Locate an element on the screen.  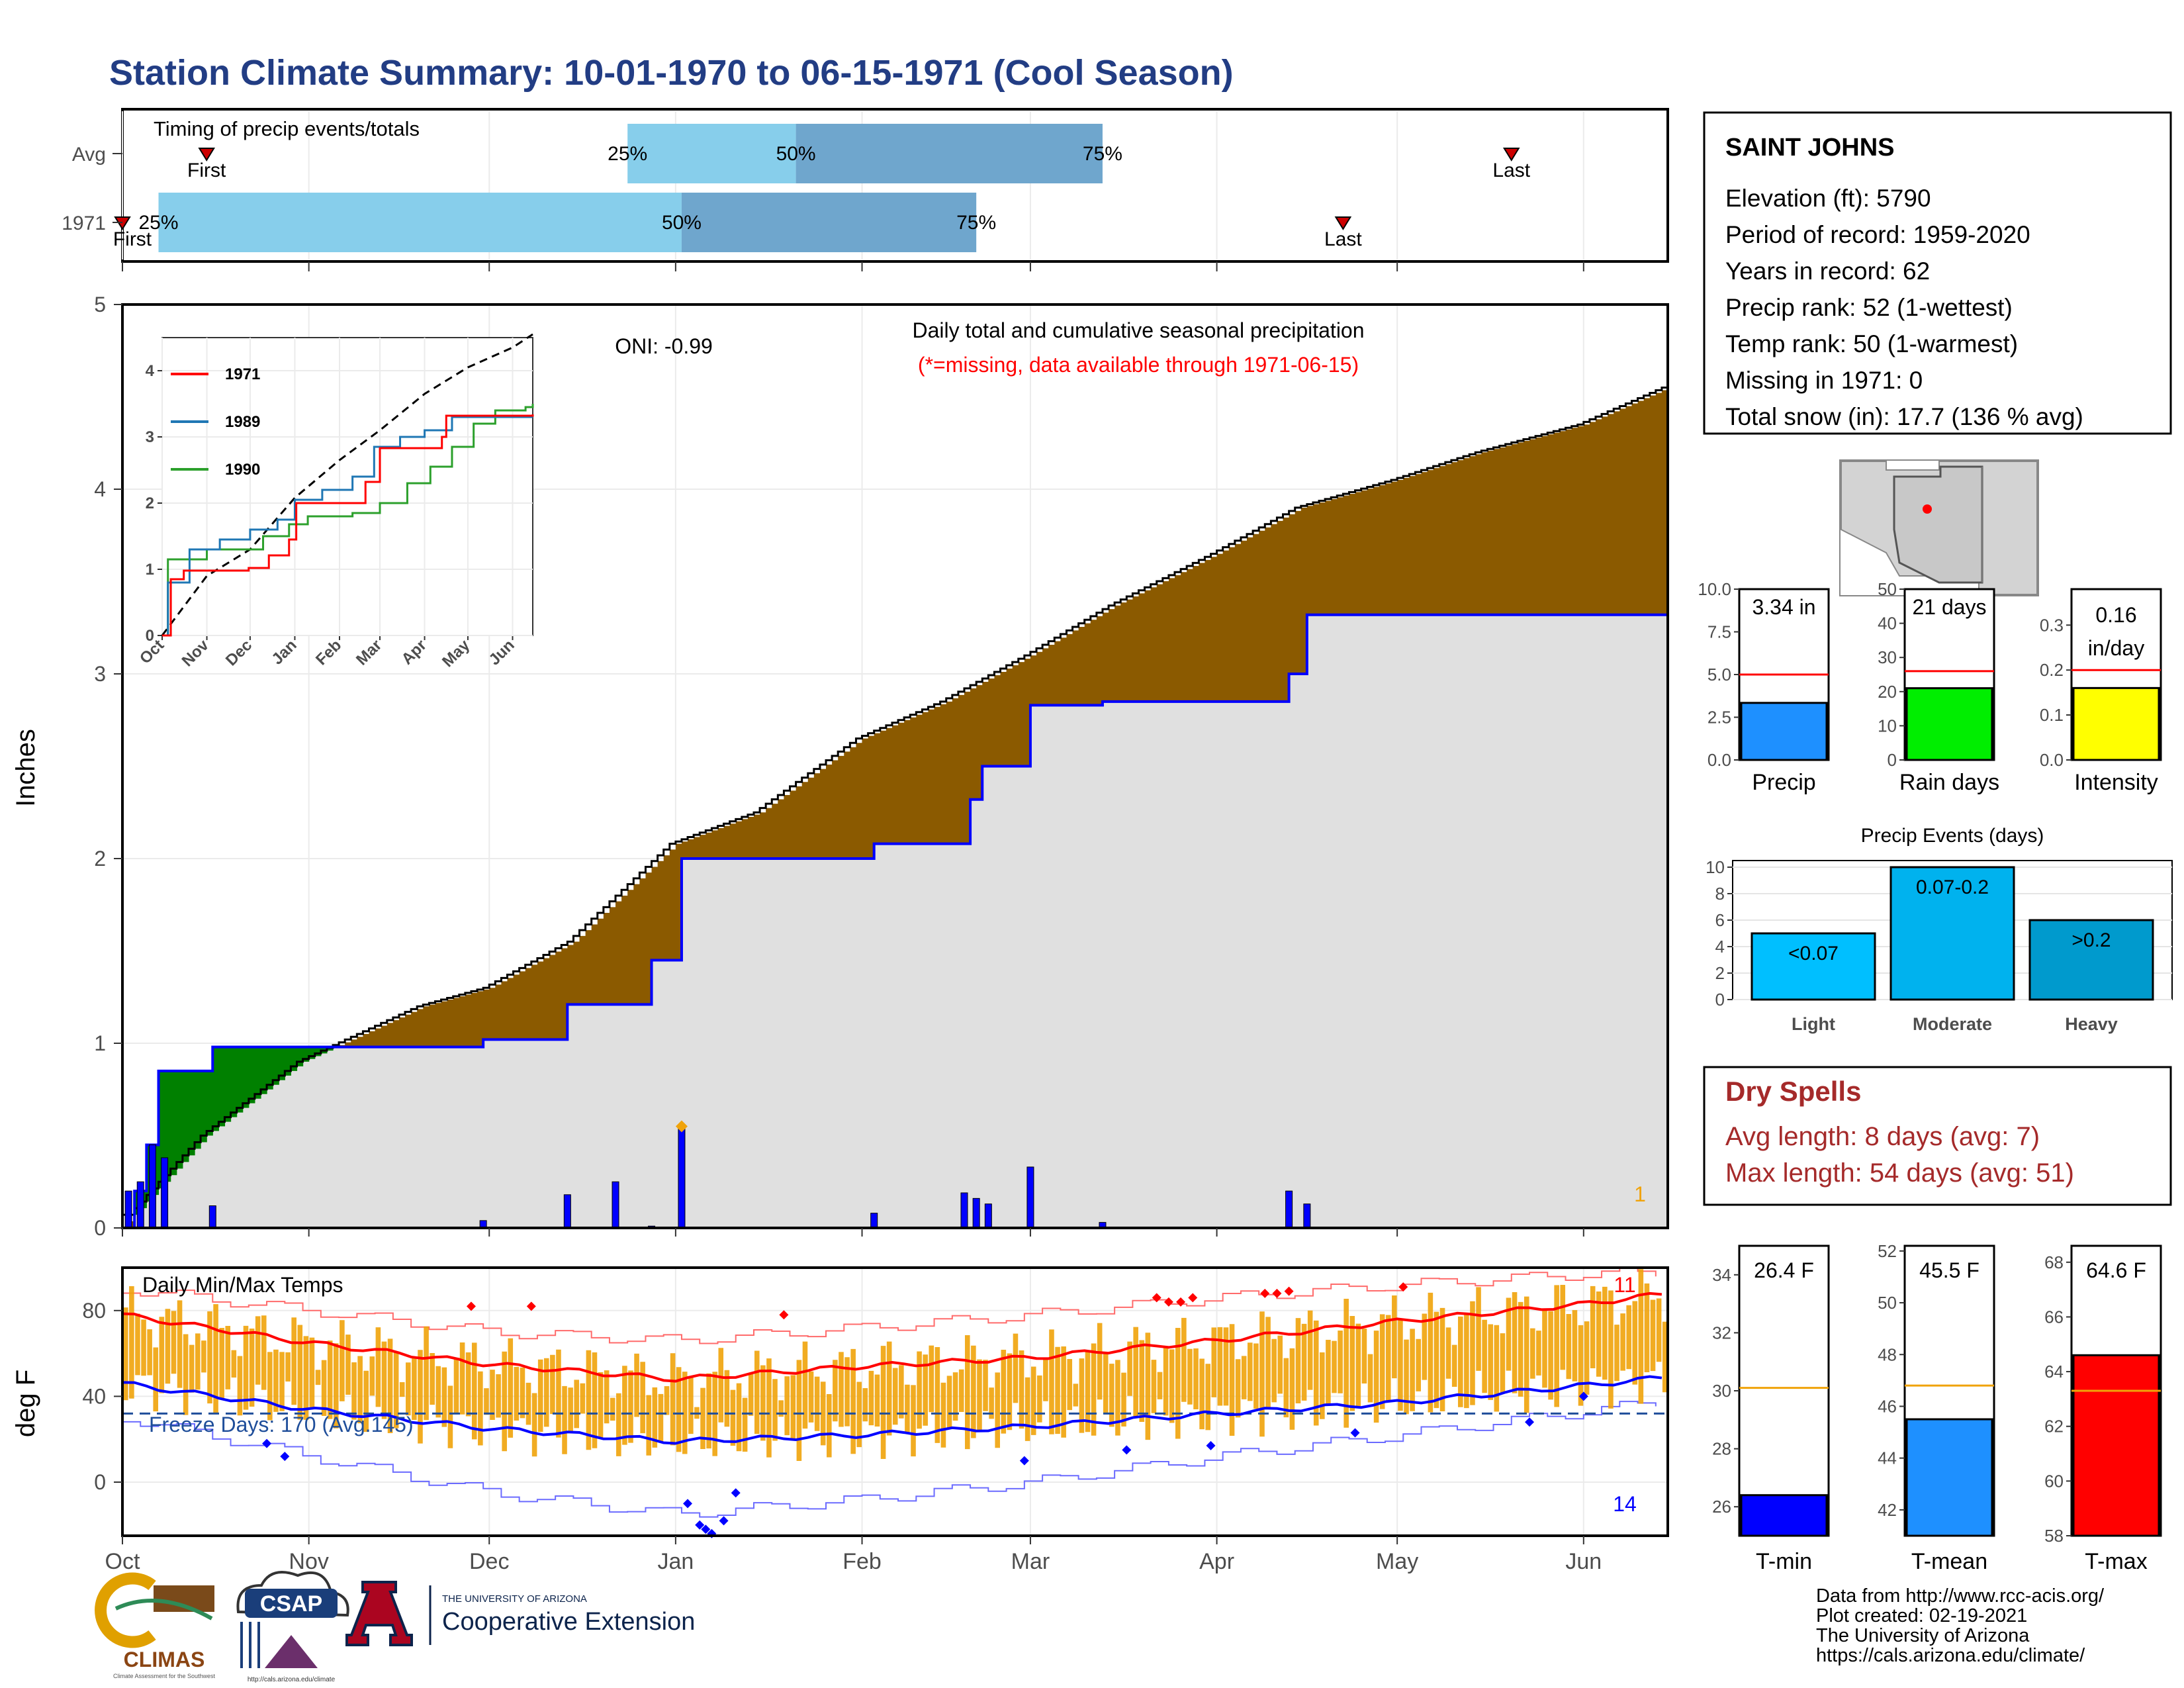
events-bar-label: >0.2 is located at coordinates (2091, 940).